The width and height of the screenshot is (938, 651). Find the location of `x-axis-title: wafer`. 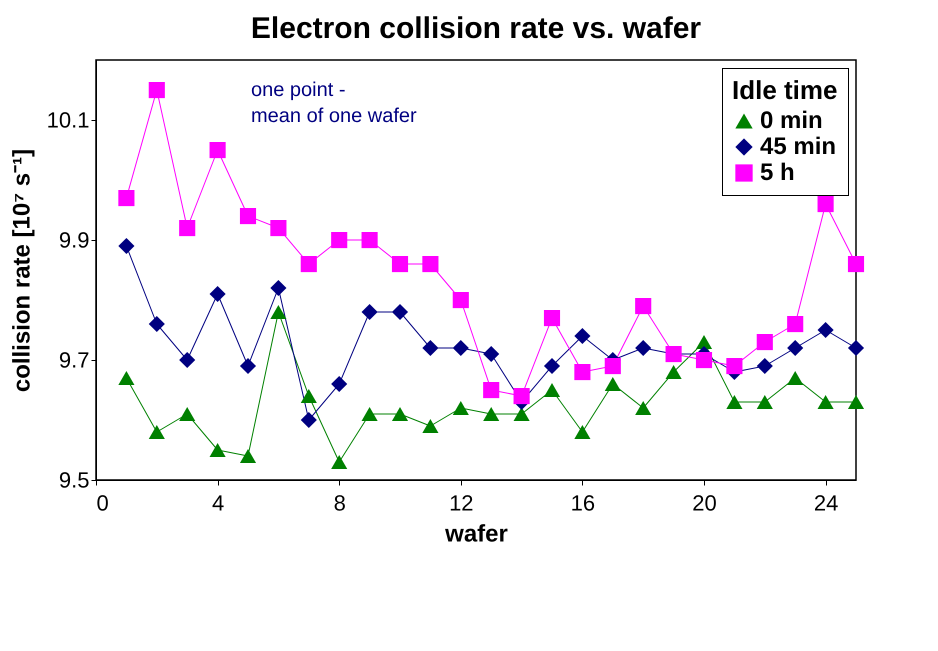

x-axis-title: wafer is located at coordinates (476, 534).